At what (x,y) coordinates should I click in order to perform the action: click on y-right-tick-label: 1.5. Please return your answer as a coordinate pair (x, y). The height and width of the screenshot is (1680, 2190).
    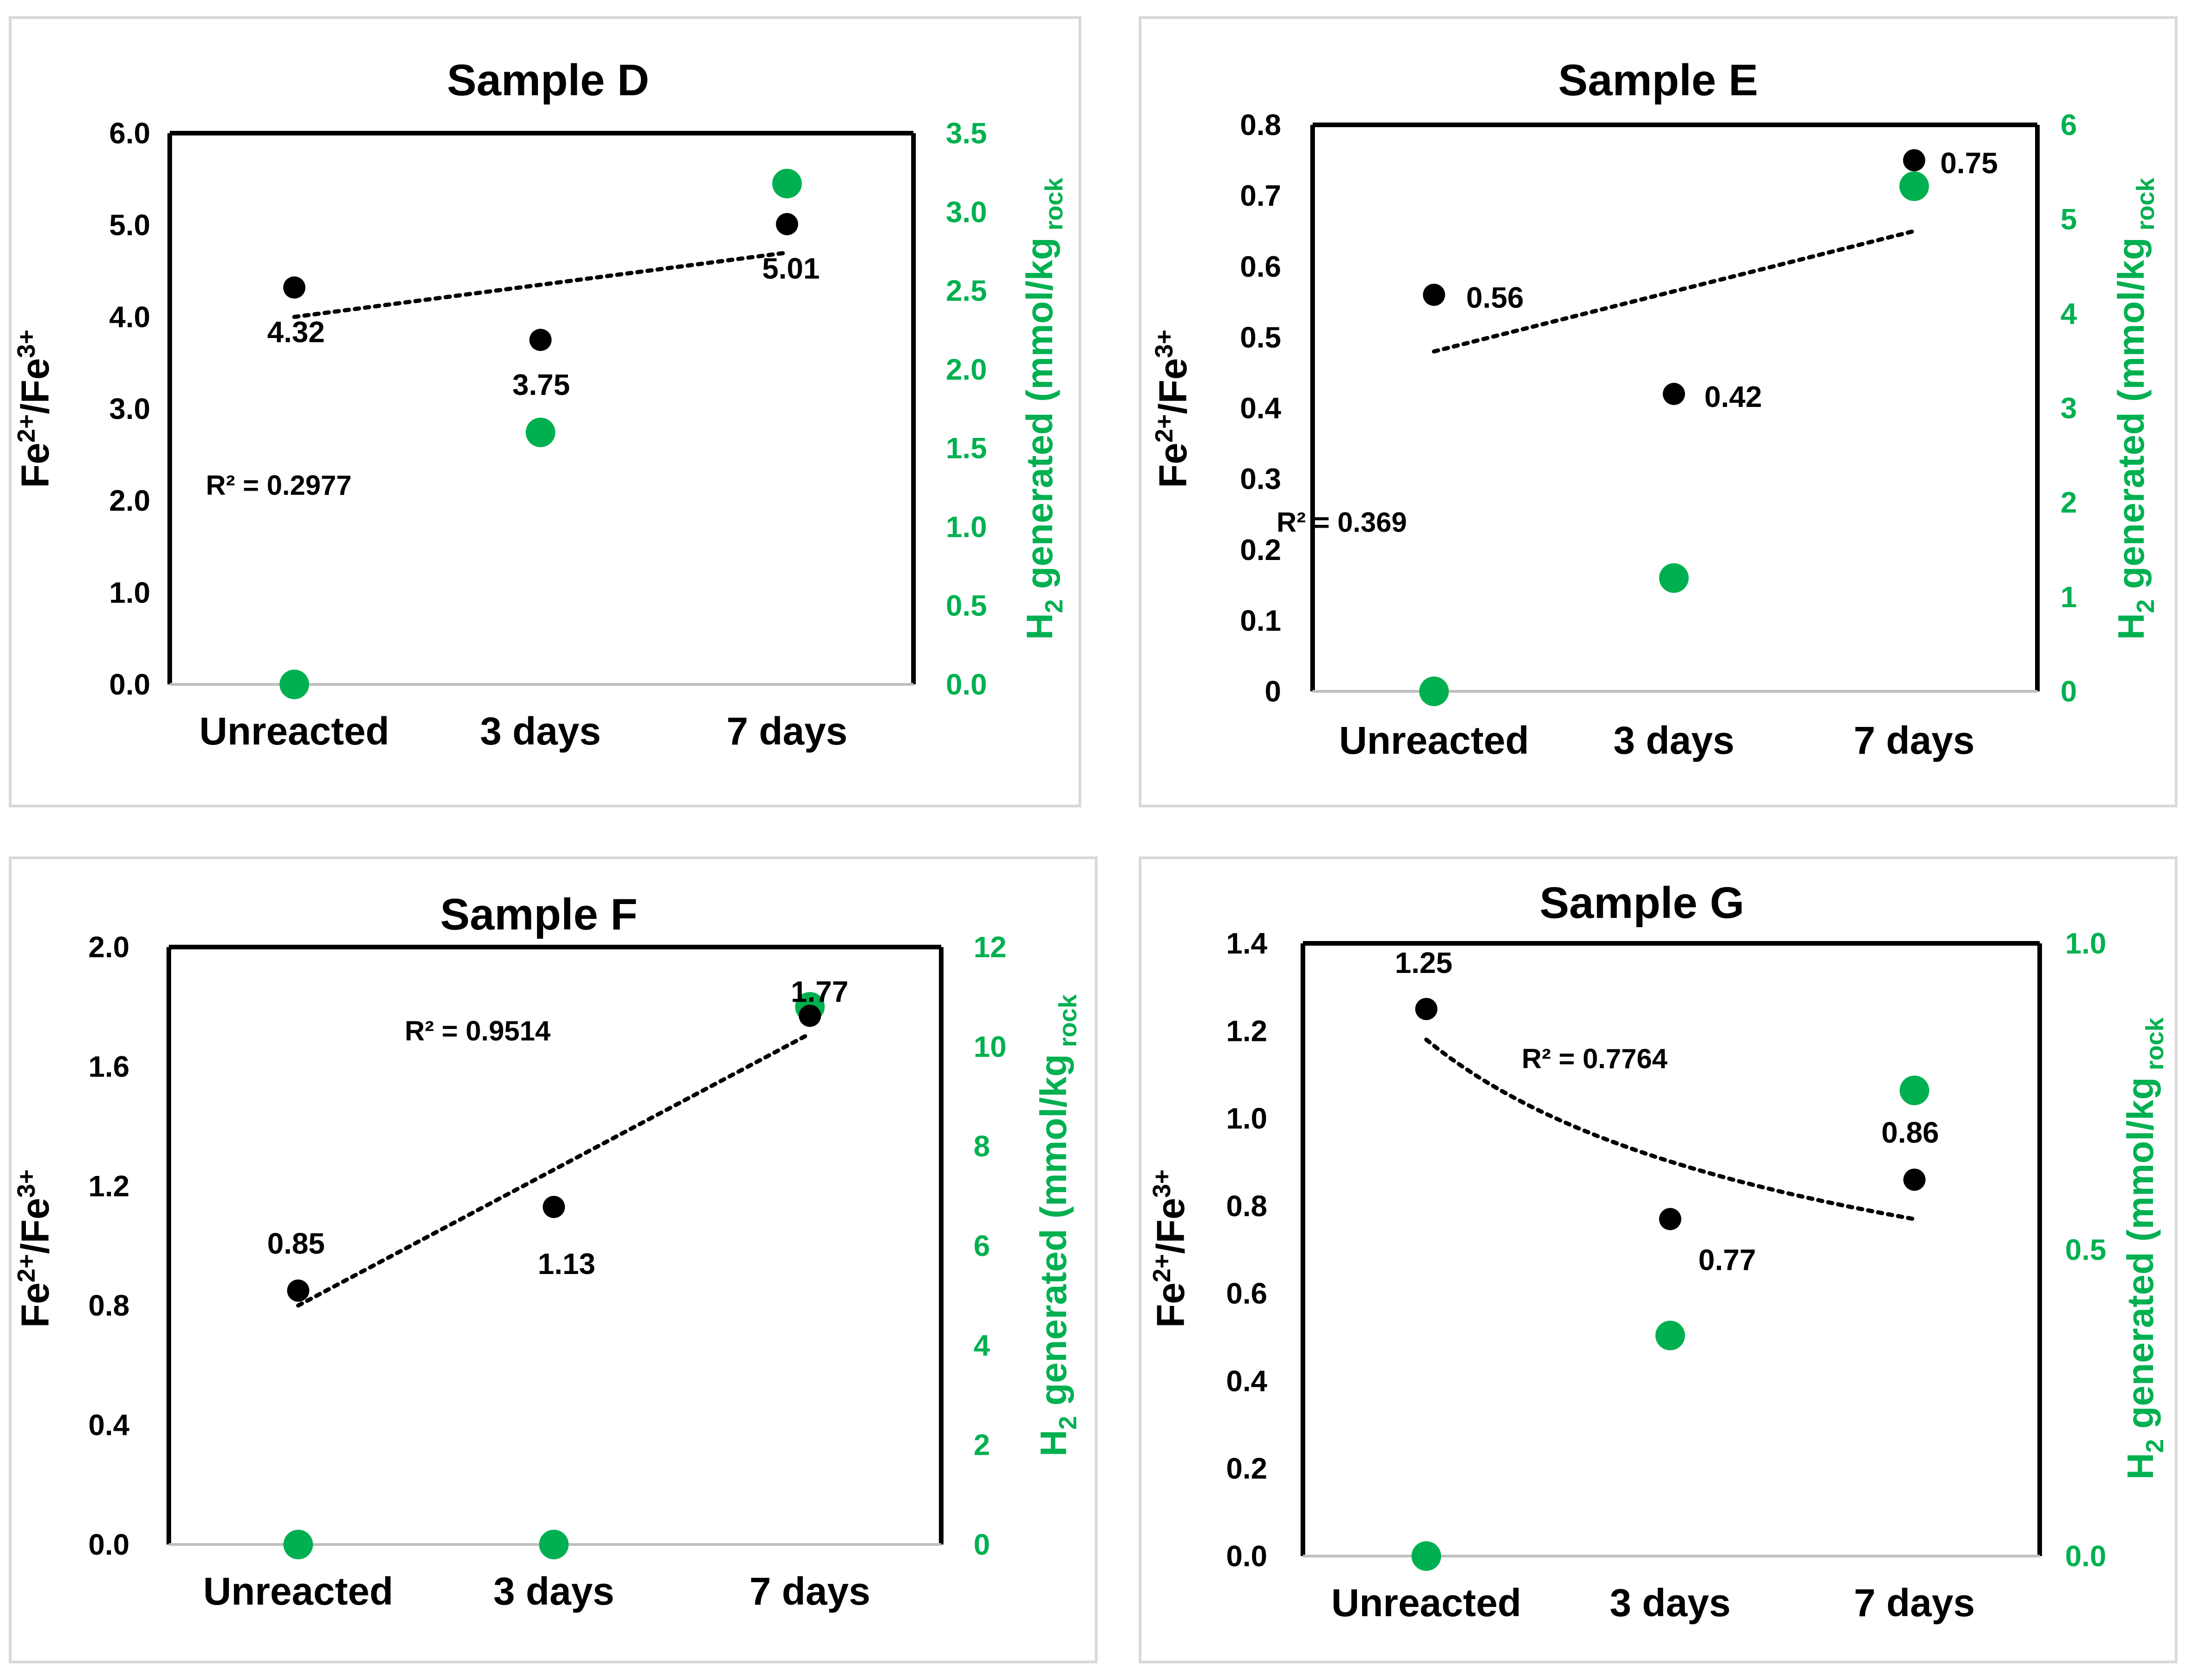
    Looking at the image, I should click on (967, 448).